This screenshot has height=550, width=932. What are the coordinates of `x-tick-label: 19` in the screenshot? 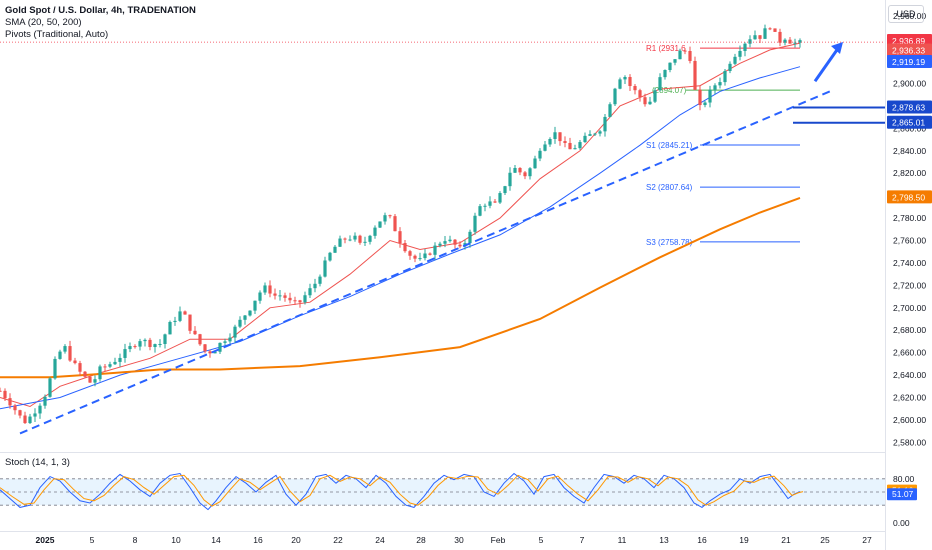 It's located at (744, 540).